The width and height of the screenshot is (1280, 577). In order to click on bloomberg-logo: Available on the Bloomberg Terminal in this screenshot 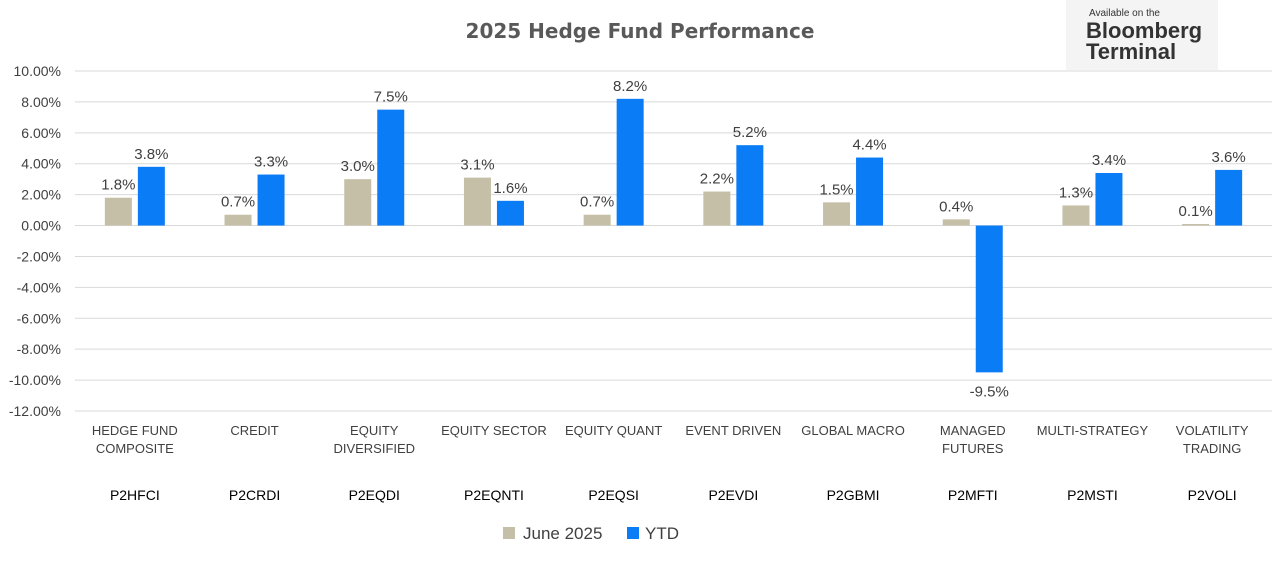, I will do `click(1142, 35)`.